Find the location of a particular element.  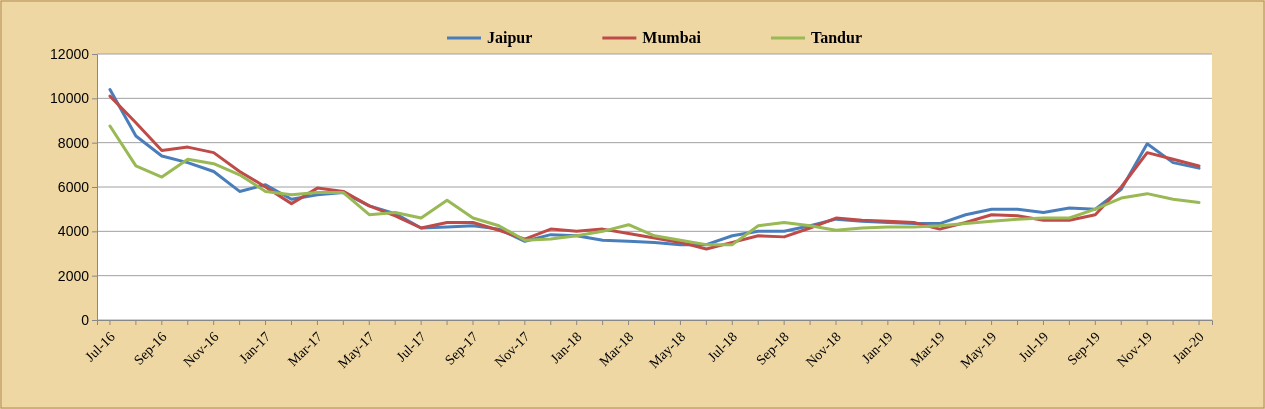

y-tick-label: 8000 is located at coordinates (73, 142).